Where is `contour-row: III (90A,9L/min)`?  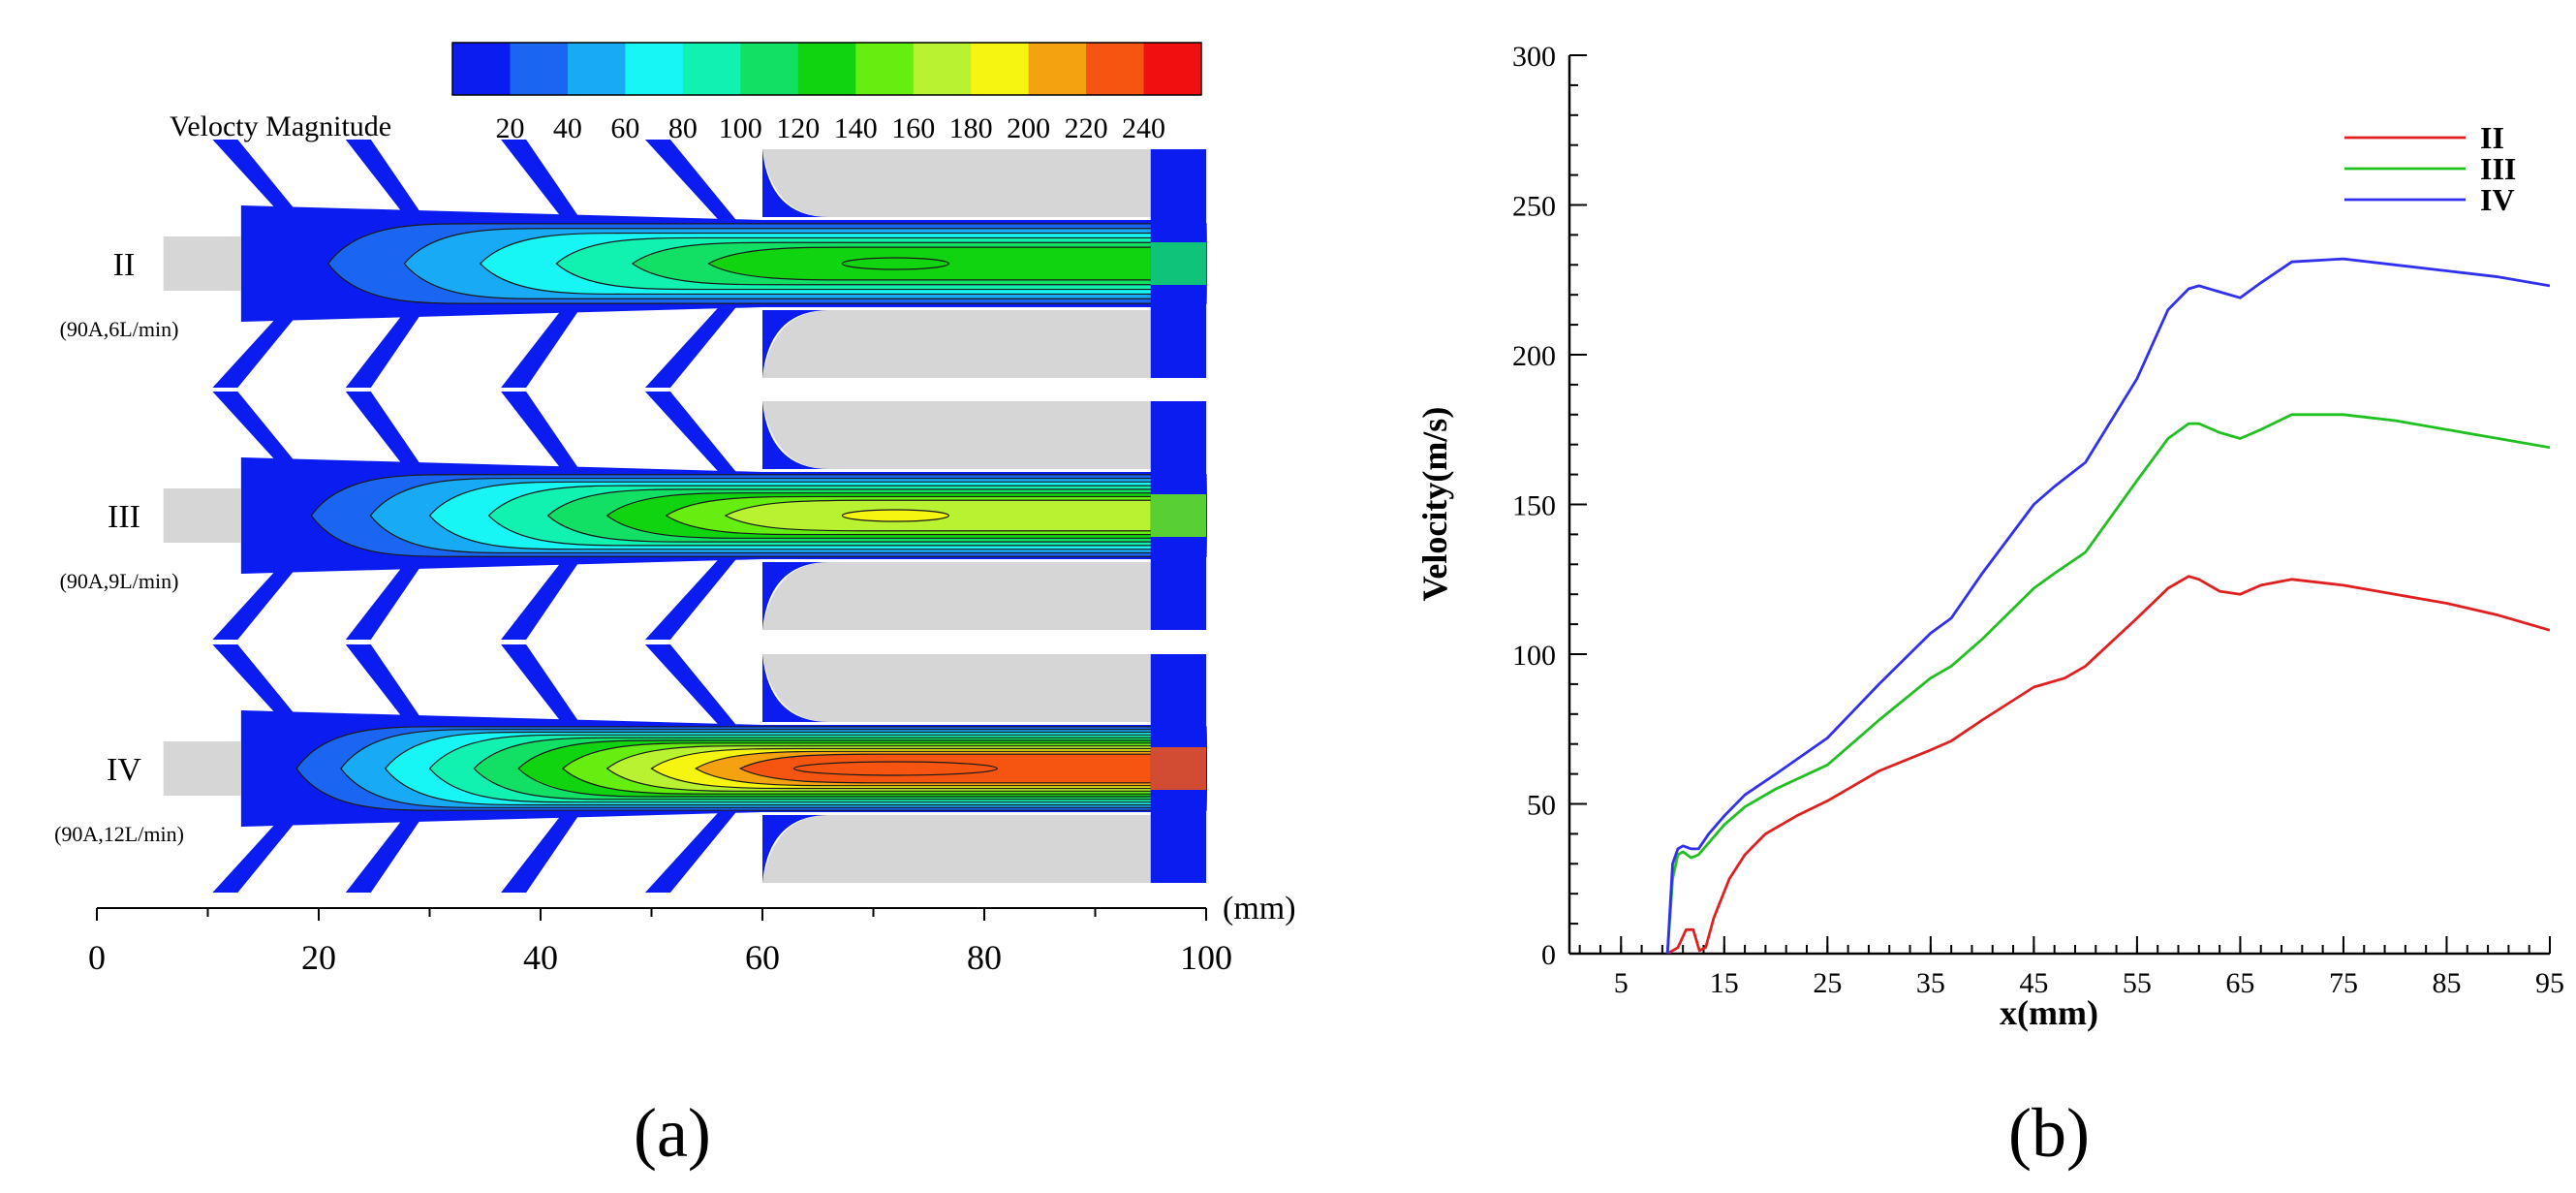
contour-row: III (90A,9L/min) is located at coordinates (633, 516).